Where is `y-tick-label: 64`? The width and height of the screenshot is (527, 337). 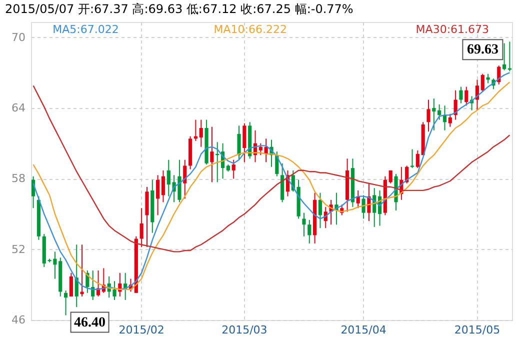 y-tick-label: 64 is located at coordinates (19, 107).